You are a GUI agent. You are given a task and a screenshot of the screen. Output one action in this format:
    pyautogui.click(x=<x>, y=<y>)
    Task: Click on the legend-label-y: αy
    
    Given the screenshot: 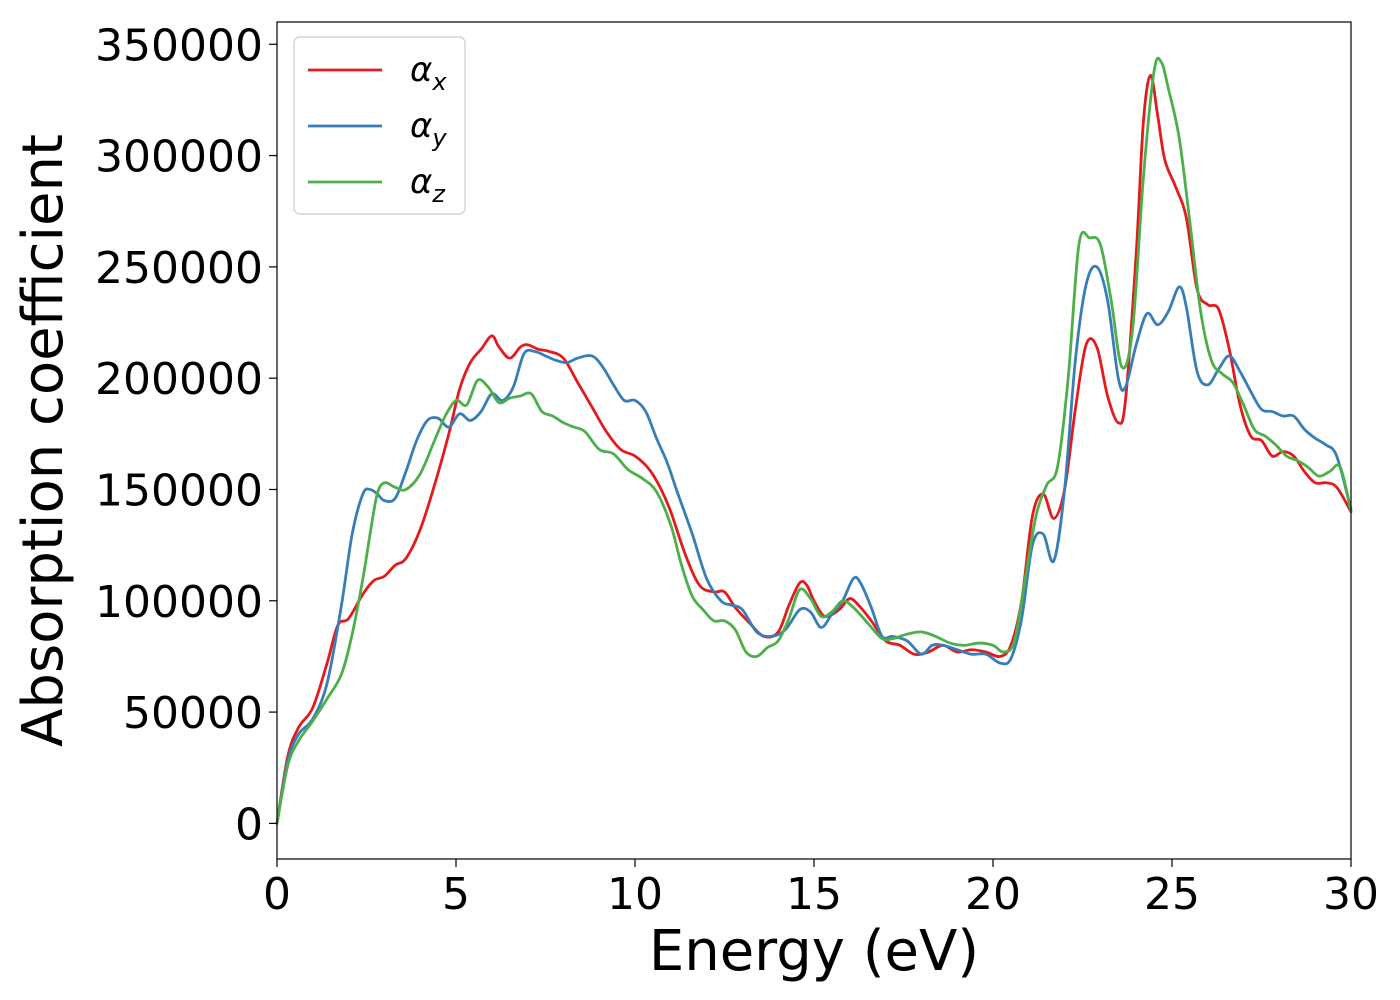 What is the action you would take?
    pyautogui.click(x=428, y=129)
    